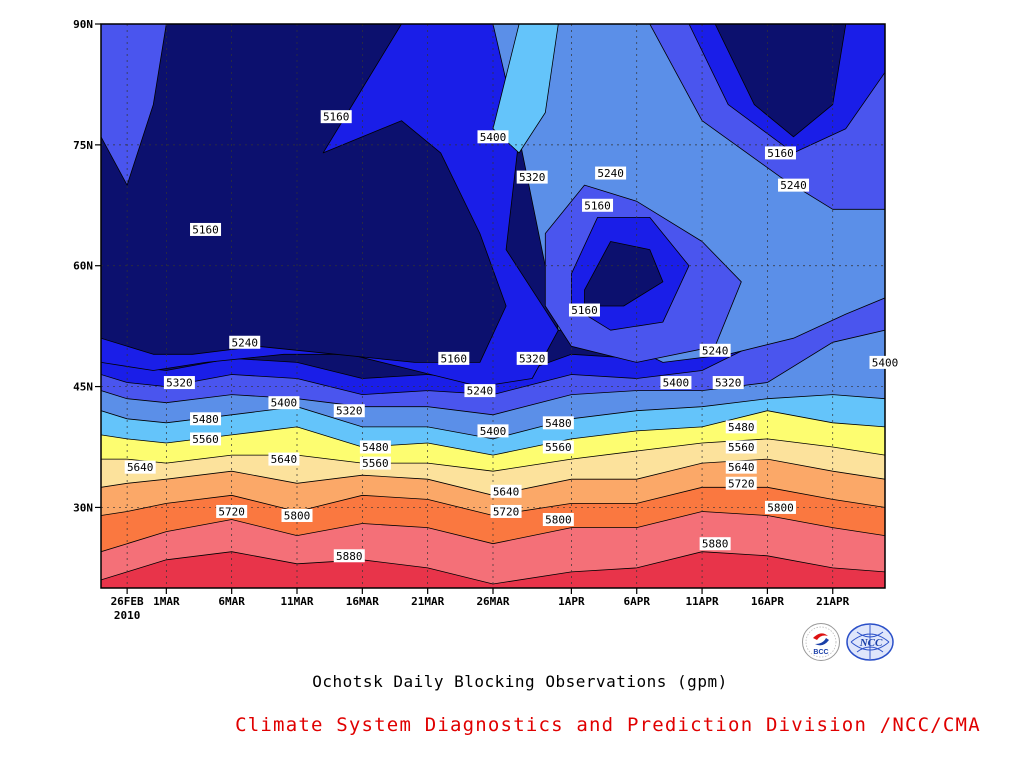 The height and width of the screenshot is (768, 1024). I want to click on bcc-logo-text: BCC, so click(820, 652).